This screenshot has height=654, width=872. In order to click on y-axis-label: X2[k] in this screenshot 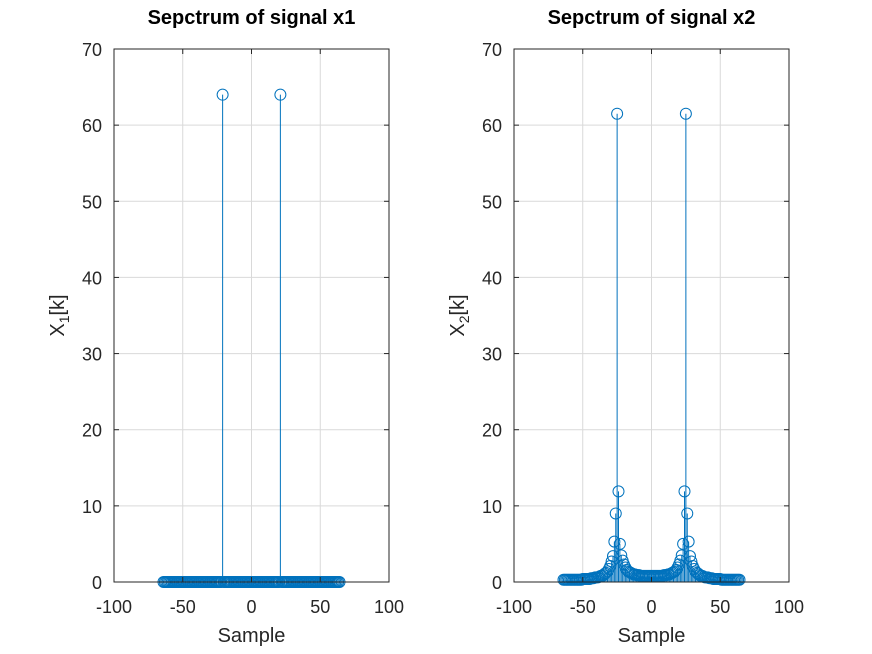, I will do `click(459, 315)`.